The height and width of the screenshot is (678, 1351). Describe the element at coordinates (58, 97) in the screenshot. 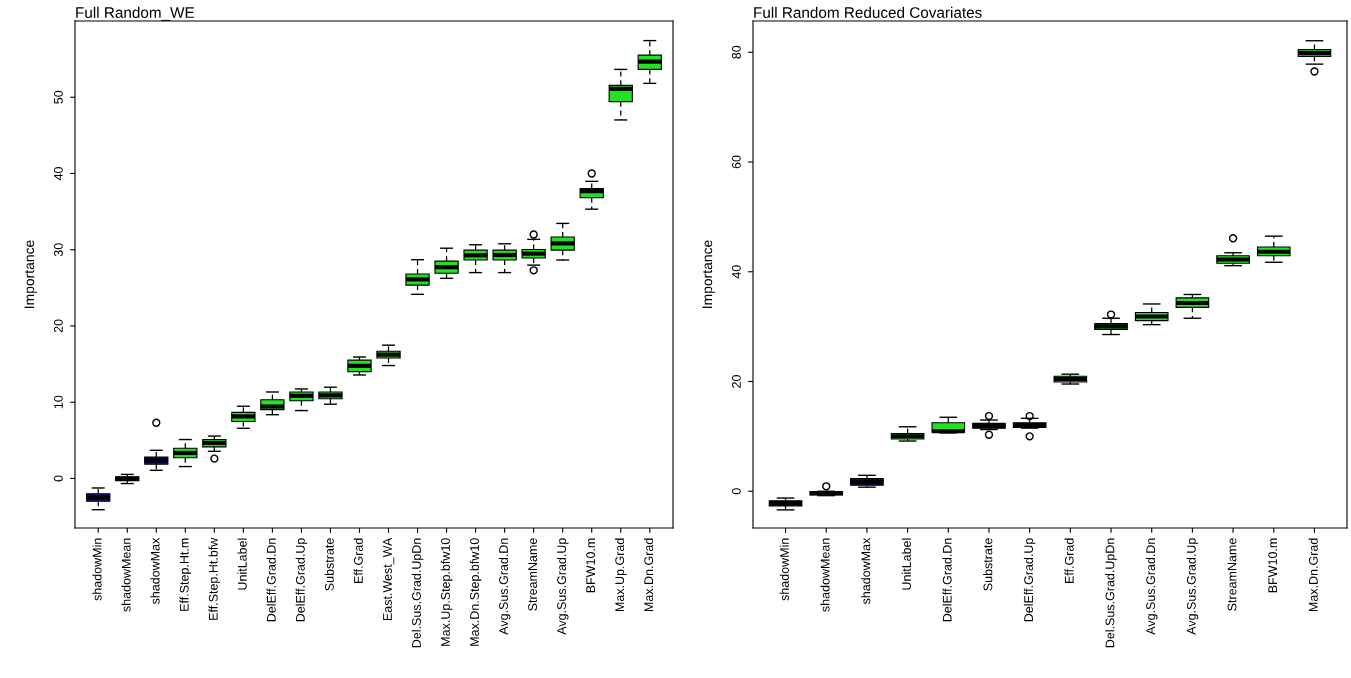

I see `y-tick-label: 50` at that location.